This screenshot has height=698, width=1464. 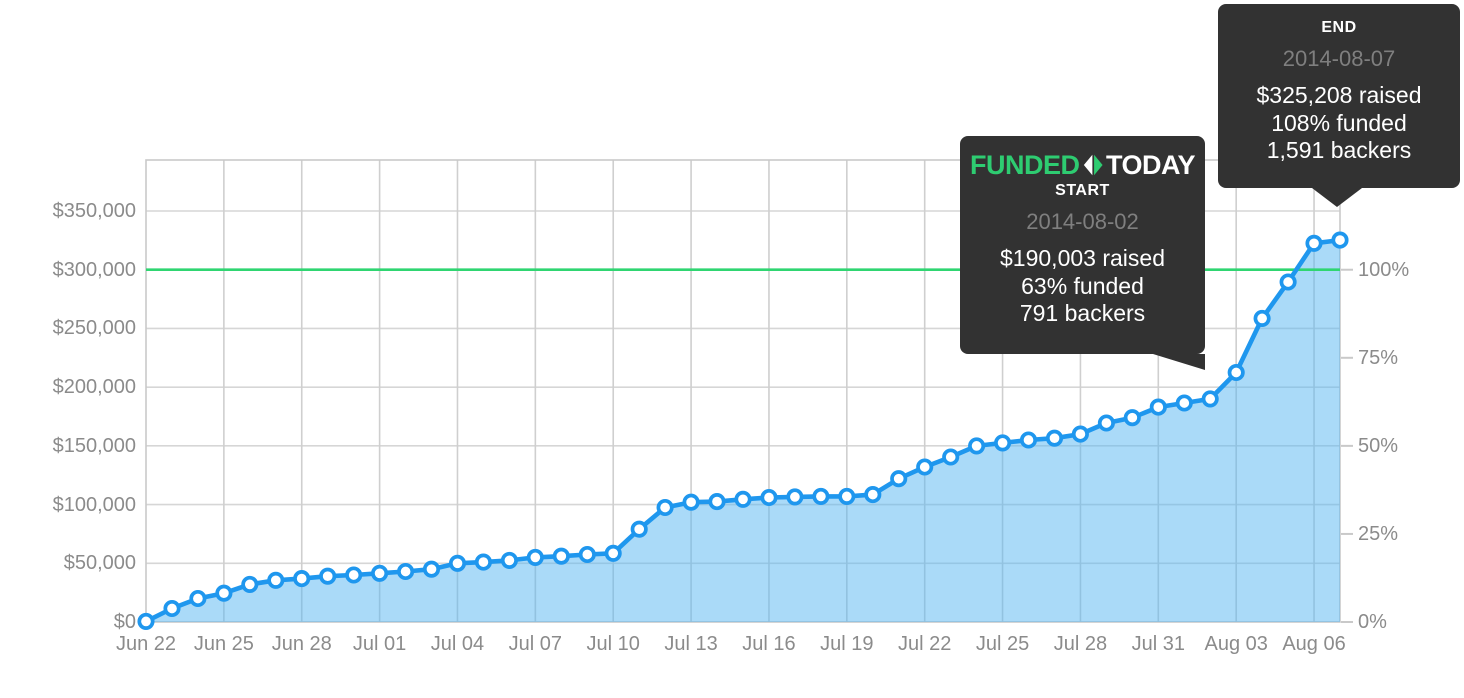 I want to click on x-axis-tick-label: Jul 28, so click(x=1080, y=644).